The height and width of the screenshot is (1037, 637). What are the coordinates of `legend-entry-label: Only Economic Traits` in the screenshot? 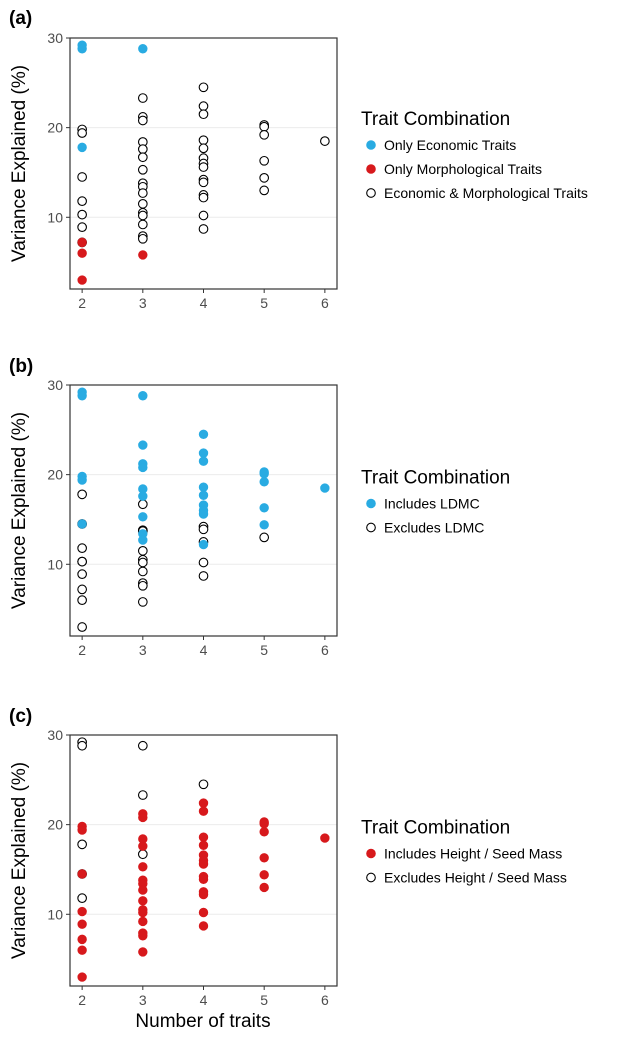 It's located at (450, 145).